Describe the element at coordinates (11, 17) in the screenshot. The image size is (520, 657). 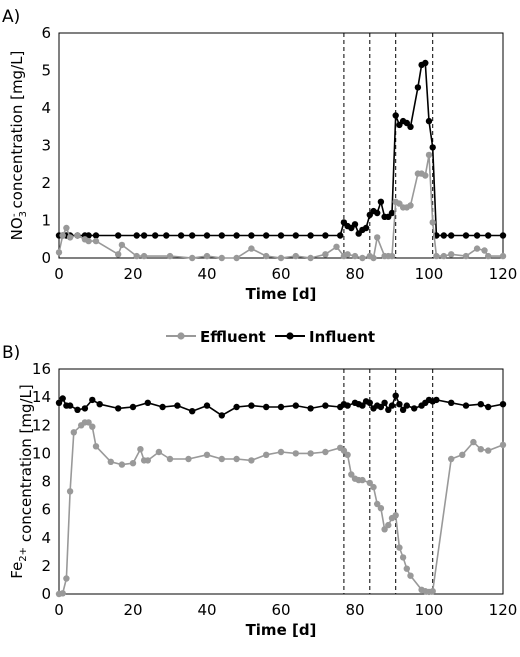
I see `panel-label: A)` at that location.